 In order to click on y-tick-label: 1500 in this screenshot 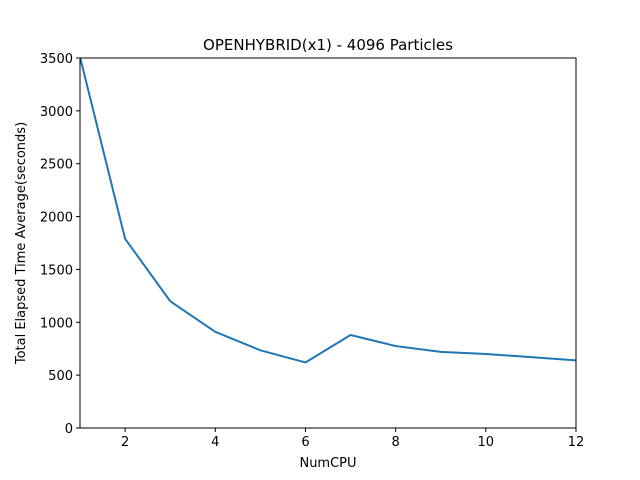, I will do `click(56, 270)`.